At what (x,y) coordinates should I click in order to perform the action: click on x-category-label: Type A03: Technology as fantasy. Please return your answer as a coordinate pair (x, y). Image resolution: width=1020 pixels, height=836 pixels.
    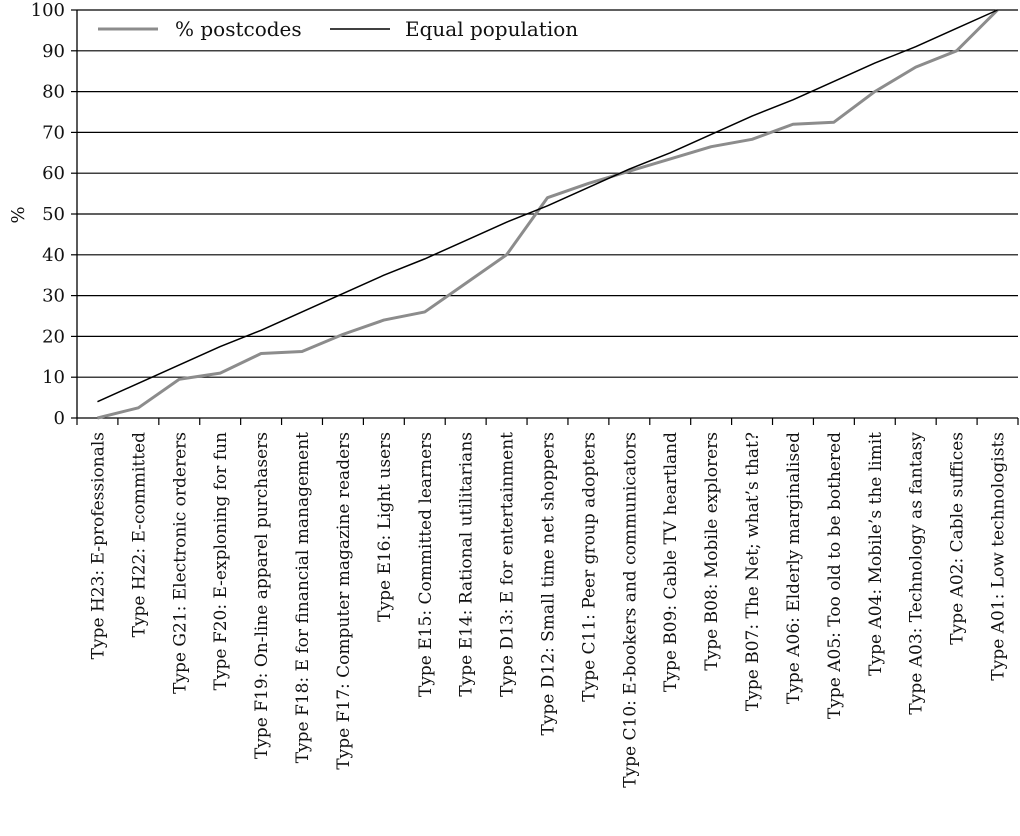
    Looking at the image, I should click on (917, 573).